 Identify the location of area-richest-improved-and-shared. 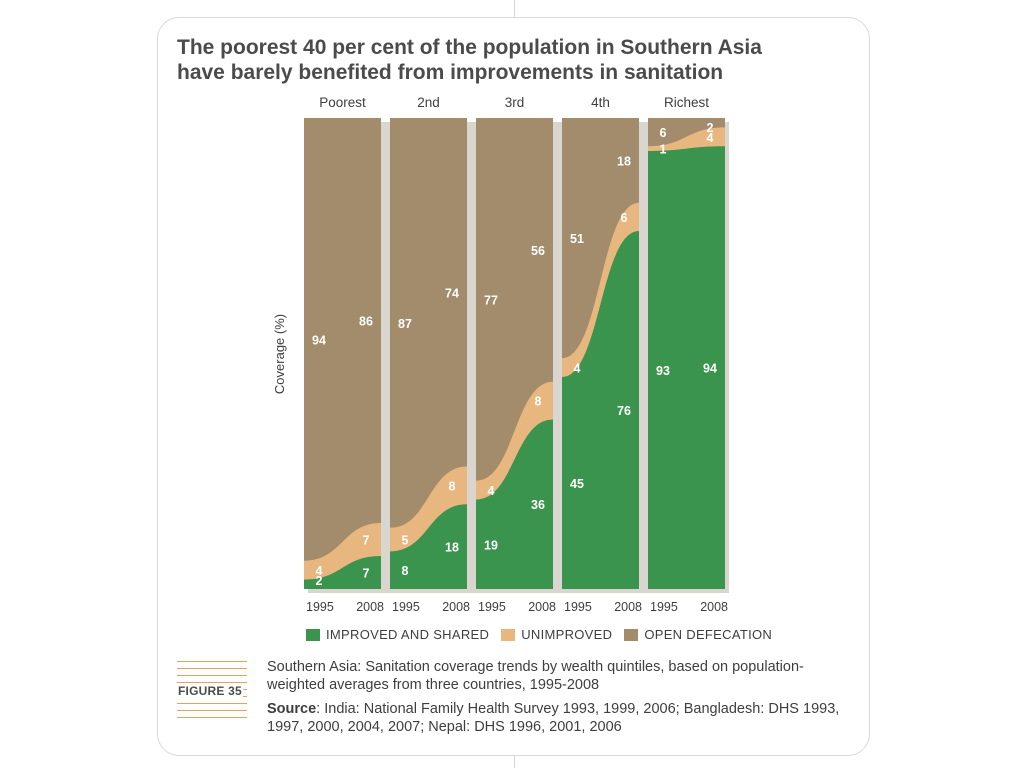
(686, 367).